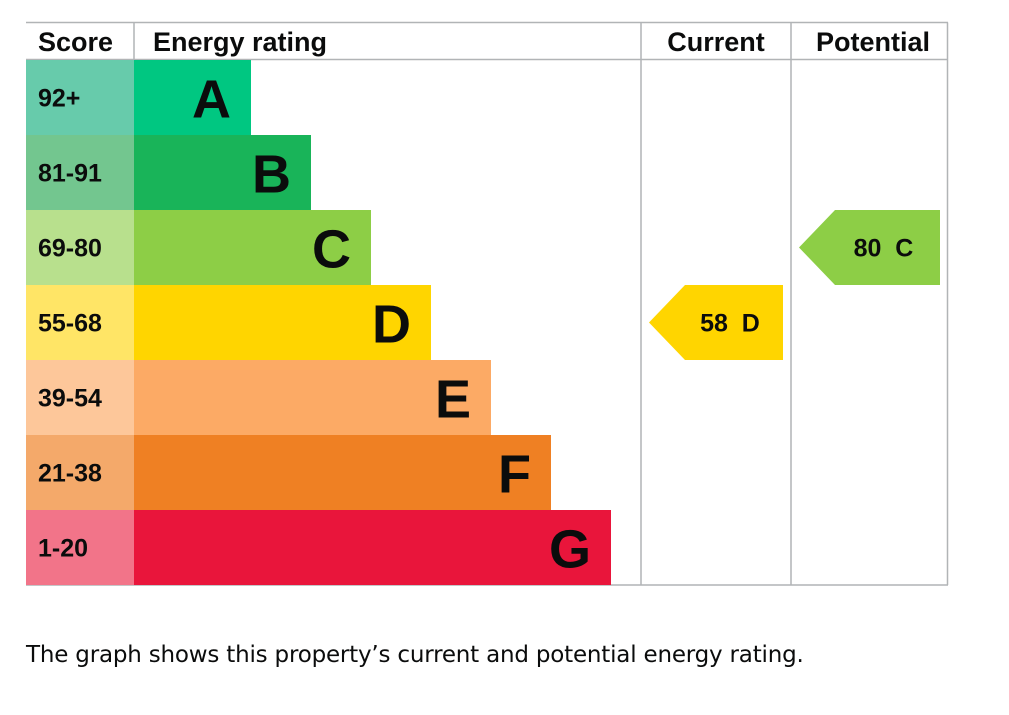 This screenshot has height=715, width=1009. What do you see at coordinates (484, 42) in the screenshot?
I see `column-headers: Score Energy rating Current Potential` at bounding box center [484, 42].